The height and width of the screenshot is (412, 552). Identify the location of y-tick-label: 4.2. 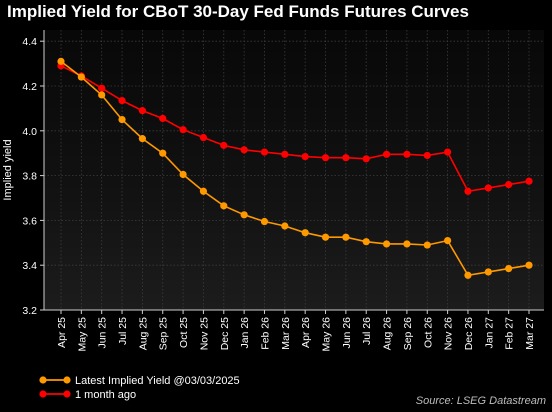
(29, 87).